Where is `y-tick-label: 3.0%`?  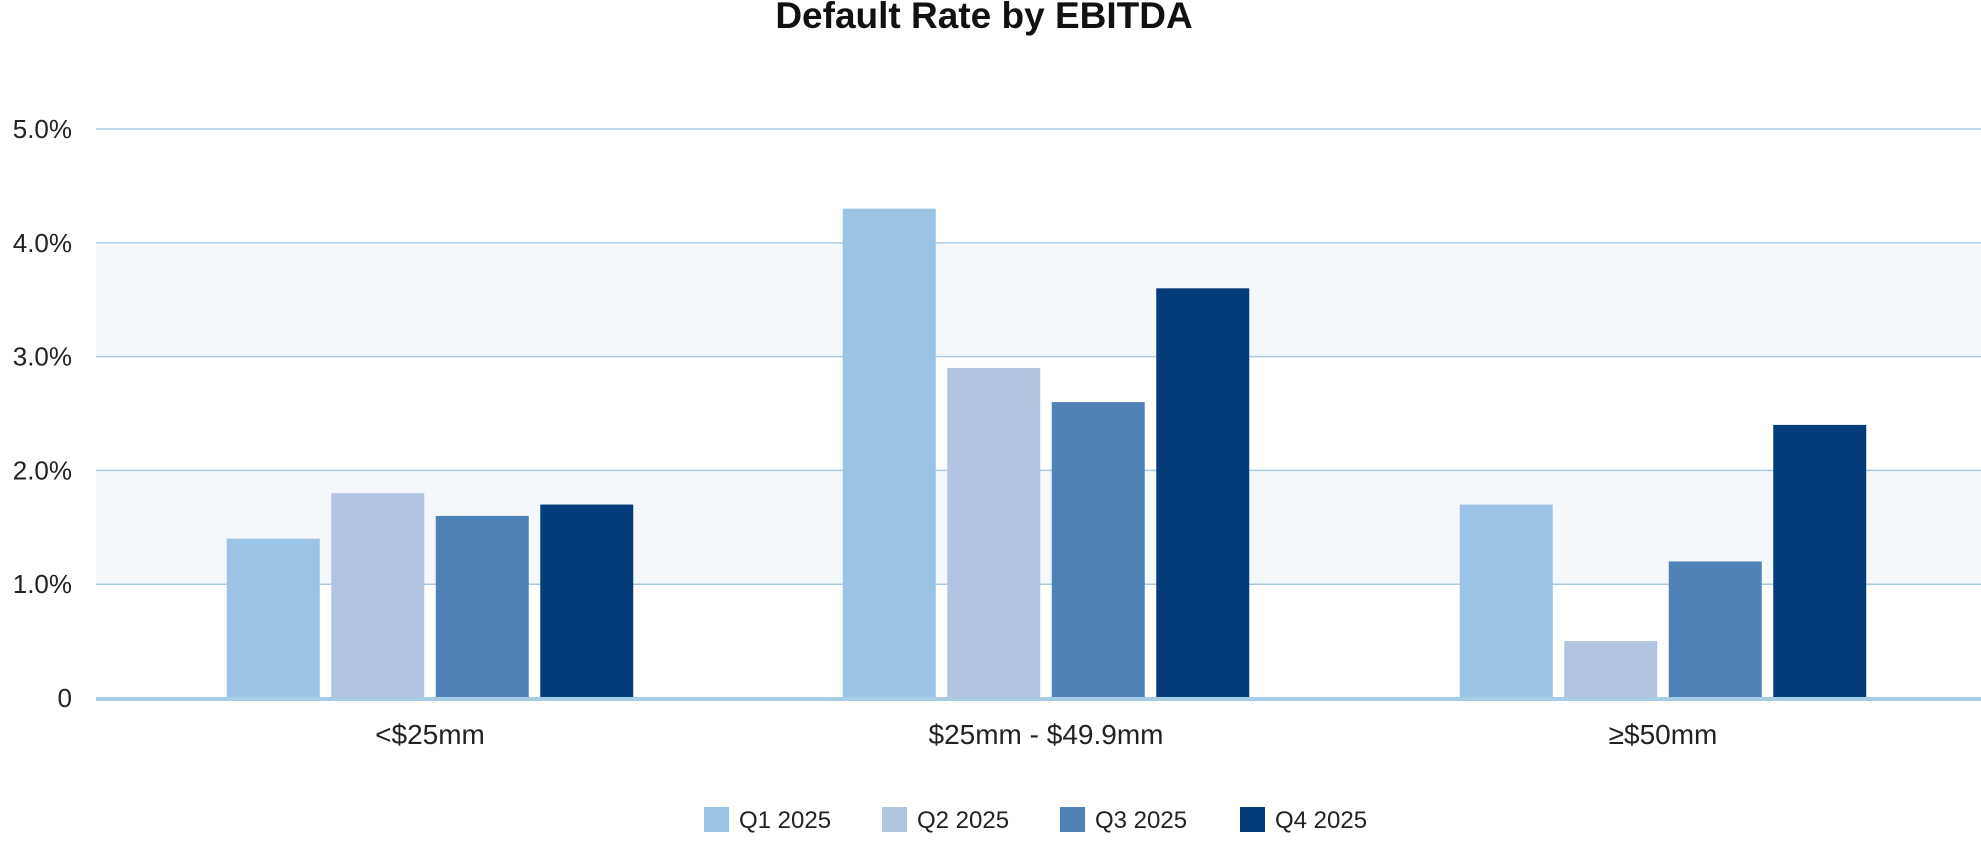 y-tick-label: 3.0% is located at coordinates (42, 357).